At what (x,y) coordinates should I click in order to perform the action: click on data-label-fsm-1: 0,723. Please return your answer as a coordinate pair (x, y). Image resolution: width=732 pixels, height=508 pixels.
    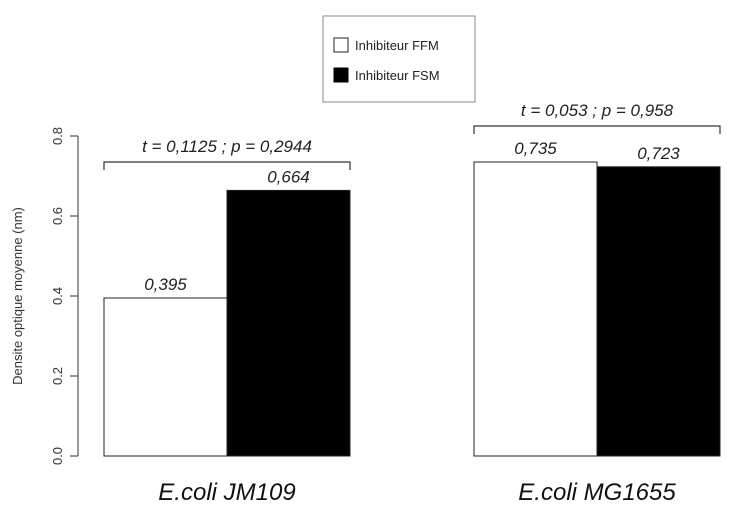
    Looking at the image, I should click on (658, 153).